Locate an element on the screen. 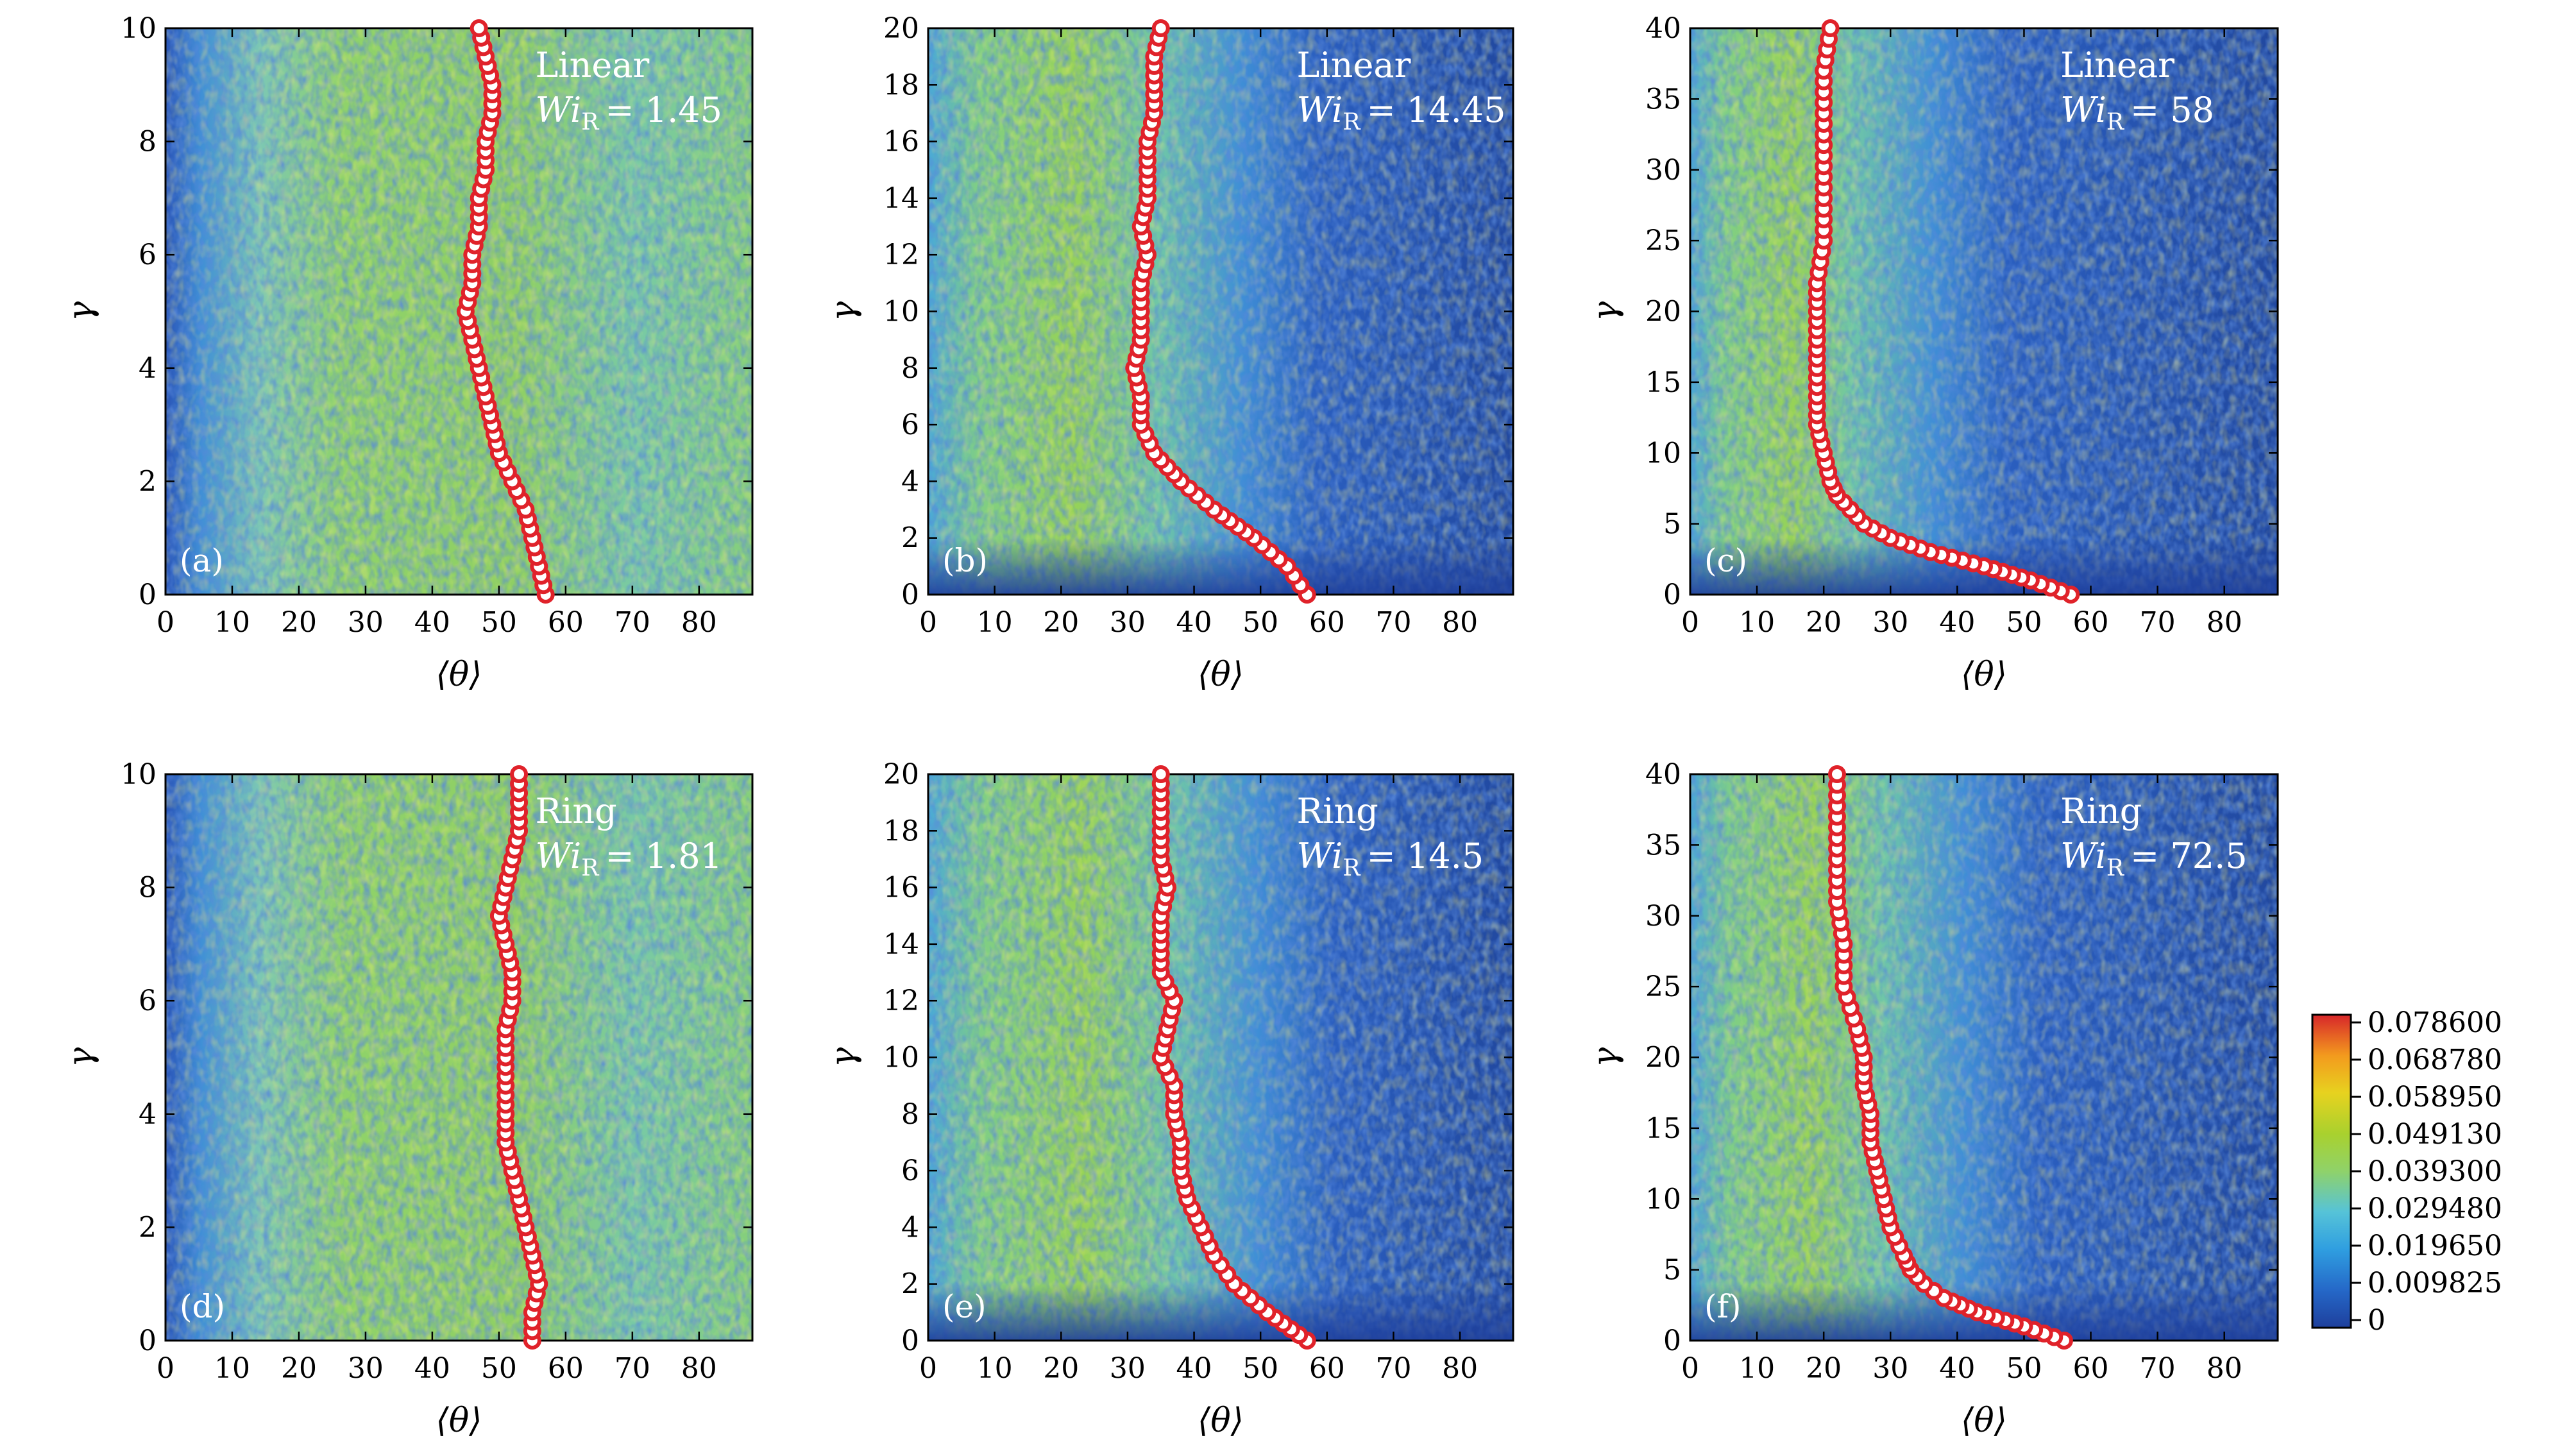 The width and height of the screenshot is (2576, 1440). wi-value: = 1.81 is located at coordinates (663, 856).